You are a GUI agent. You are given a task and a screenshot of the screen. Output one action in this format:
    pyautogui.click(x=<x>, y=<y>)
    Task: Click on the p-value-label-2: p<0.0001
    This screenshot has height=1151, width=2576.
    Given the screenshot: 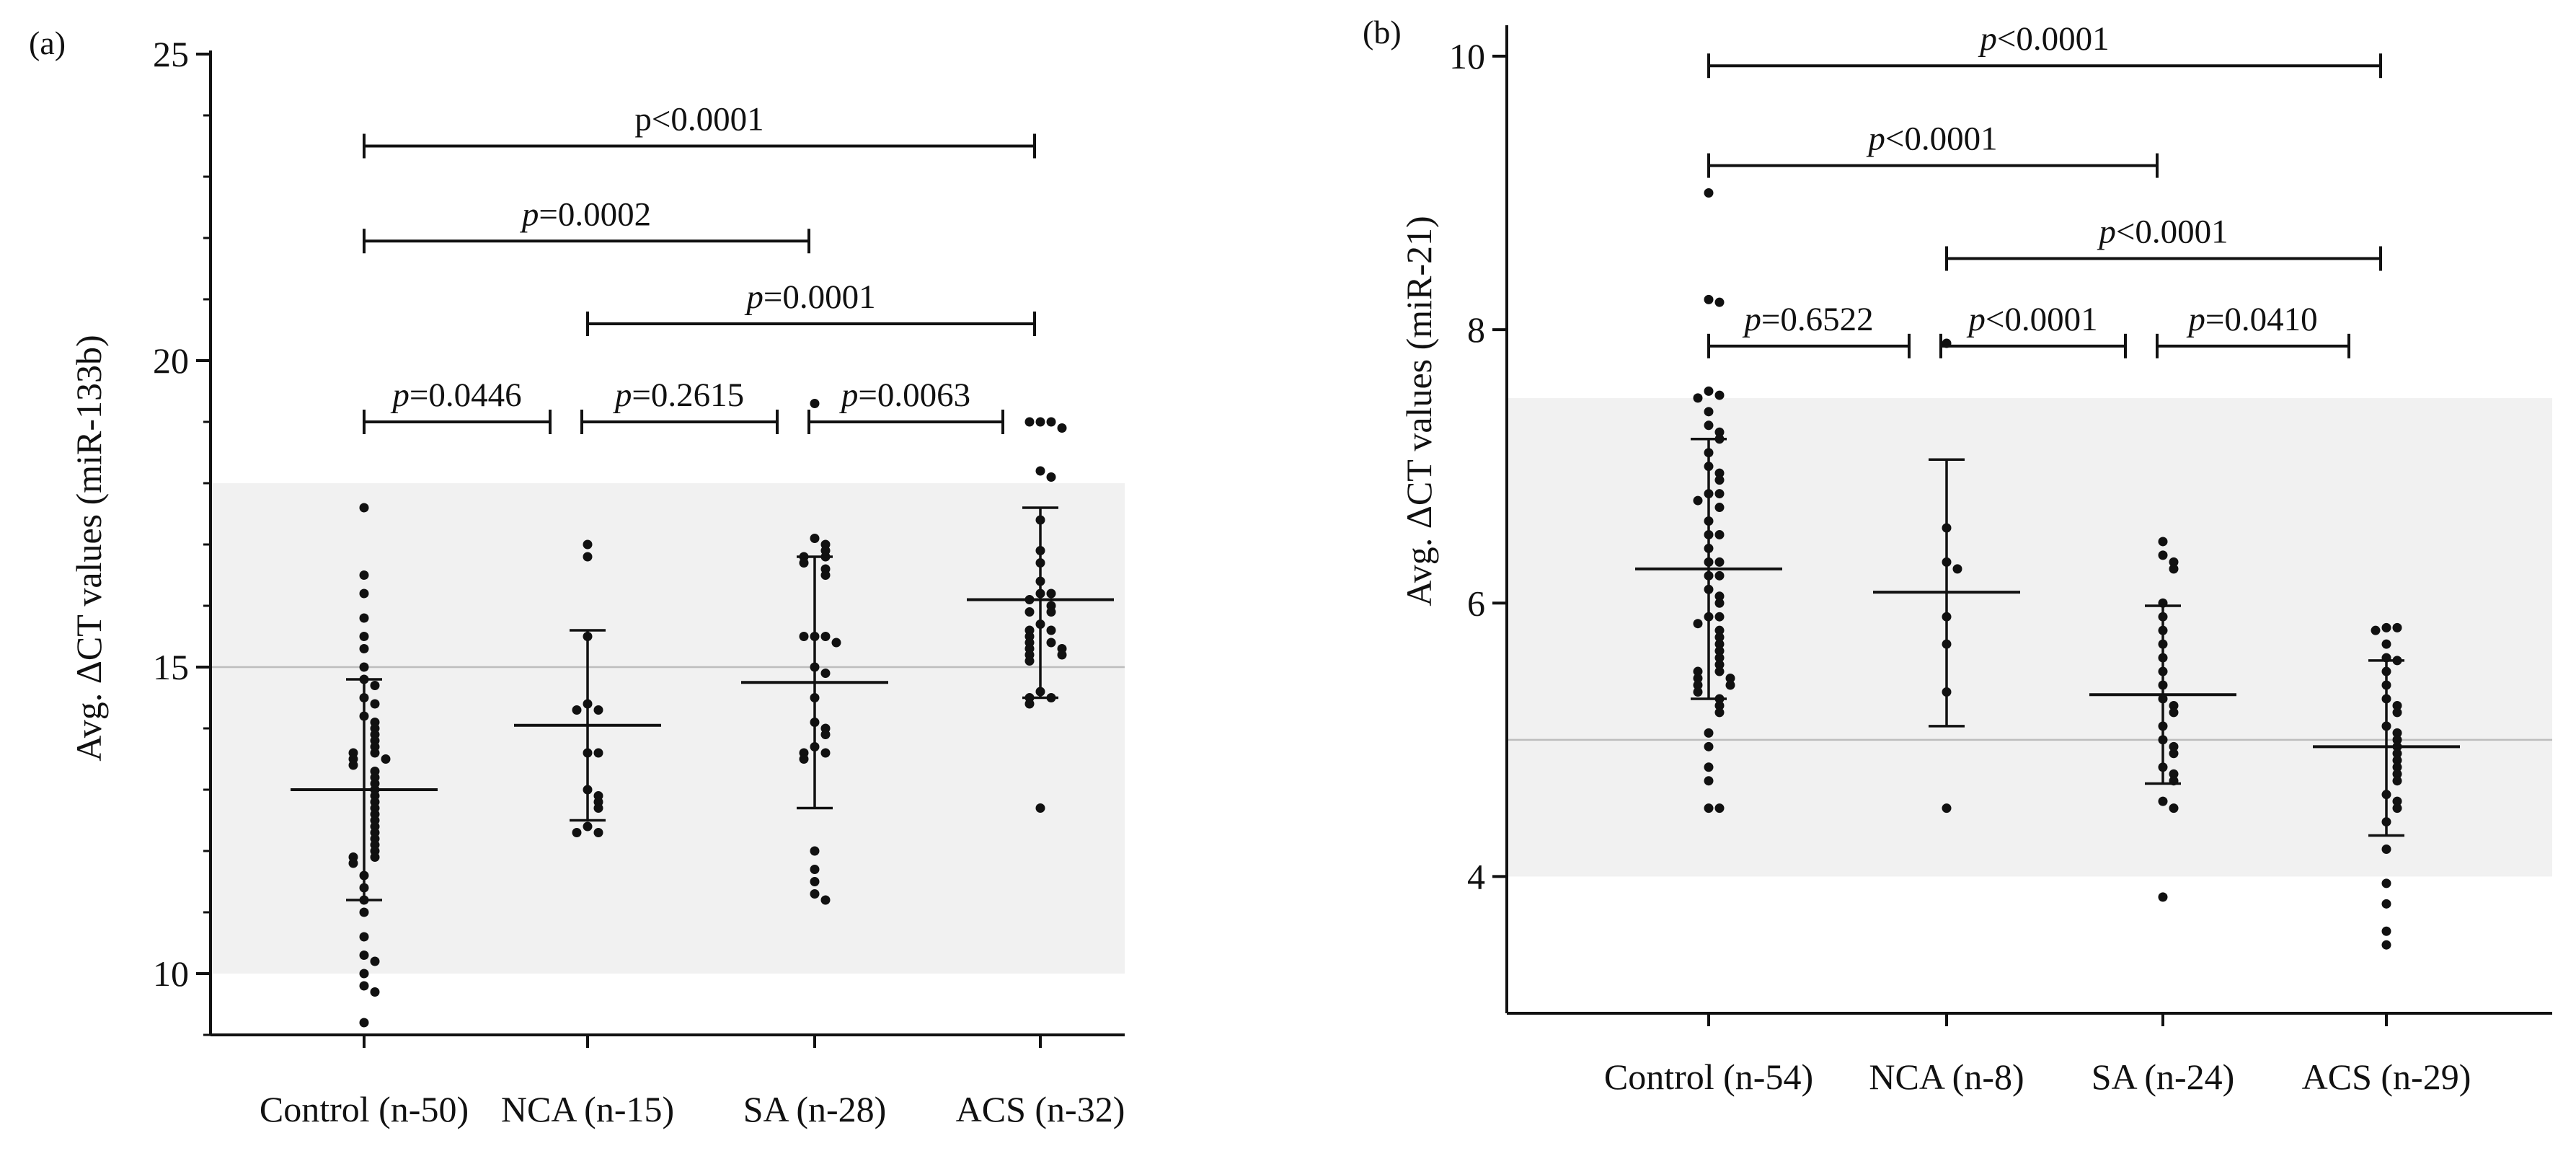 What is the action you would take?
    pyautogui.click(x=2162, y=232)
    